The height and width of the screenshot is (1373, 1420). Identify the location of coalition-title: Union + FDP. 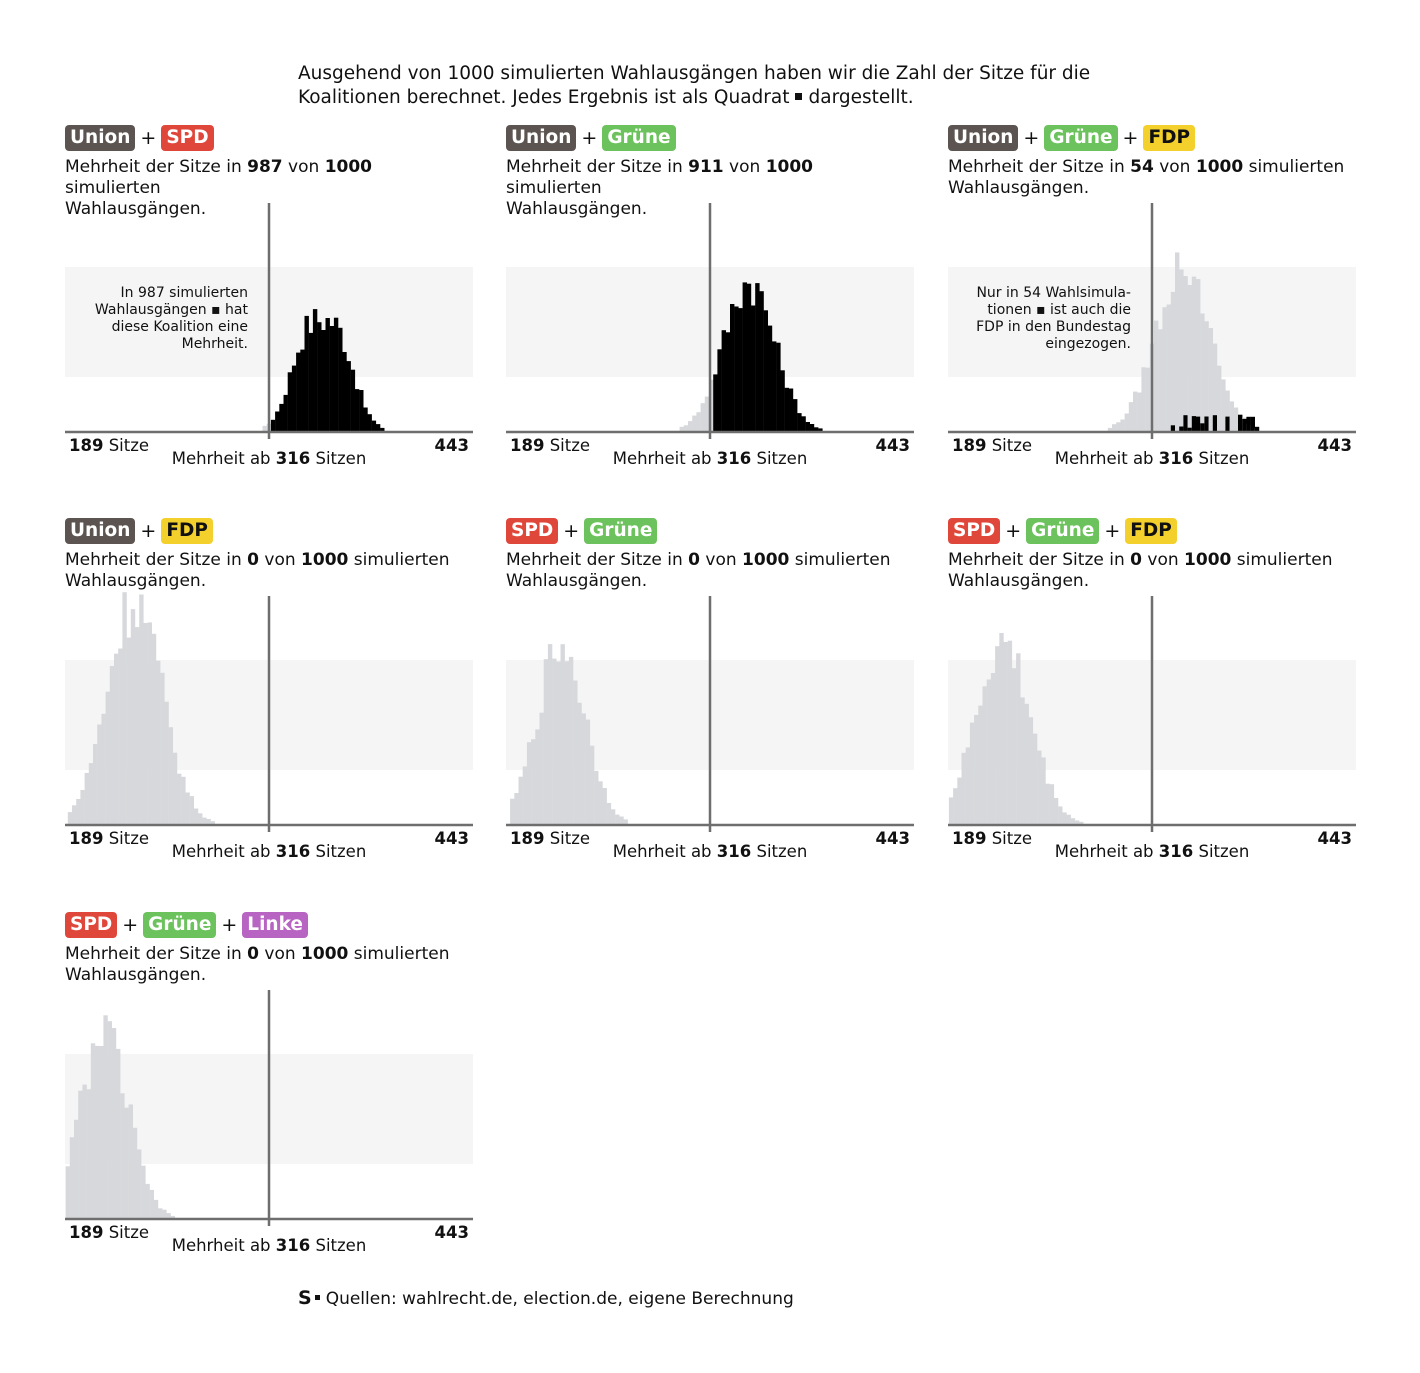
(139, 531).